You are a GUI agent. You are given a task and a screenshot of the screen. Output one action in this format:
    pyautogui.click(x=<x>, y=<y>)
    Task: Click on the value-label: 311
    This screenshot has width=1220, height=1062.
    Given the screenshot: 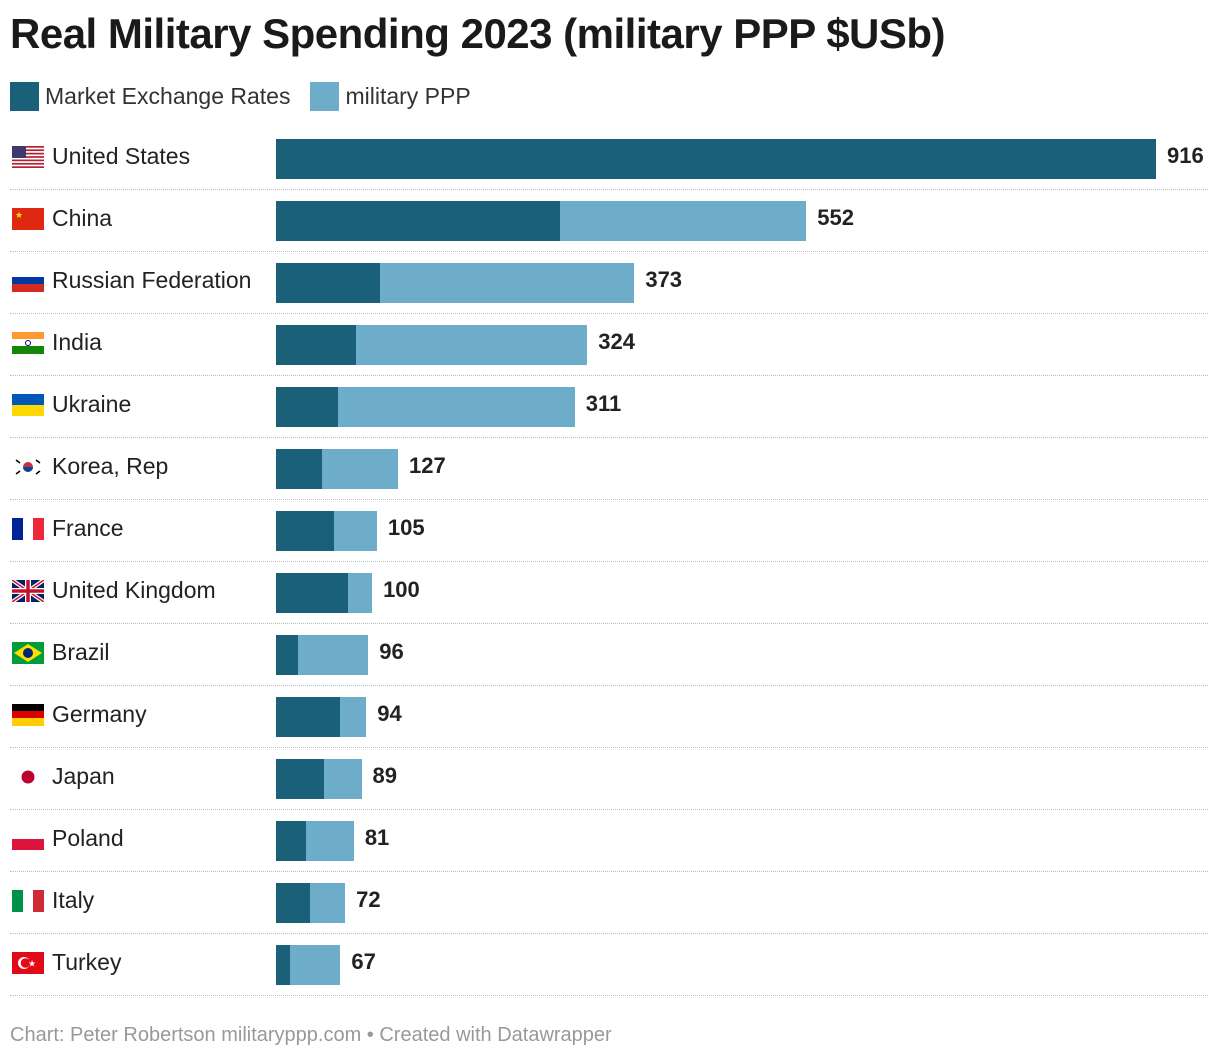 What is the action you would take?
    pyautogui.click(x=603, y=403)
    